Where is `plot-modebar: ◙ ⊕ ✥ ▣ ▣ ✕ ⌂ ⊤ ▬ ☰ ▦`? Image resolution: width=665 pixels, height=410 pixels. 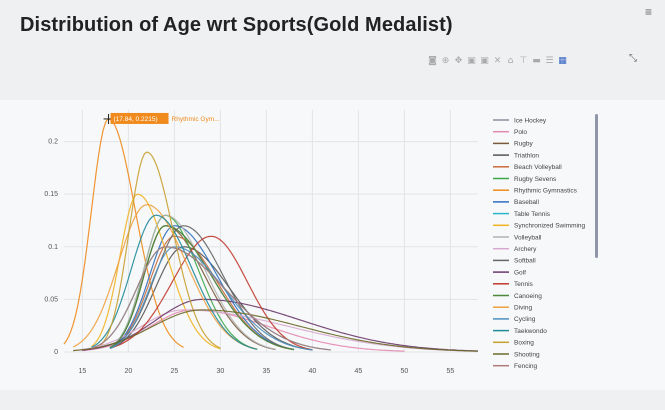
plot-modebar: ◙ ⊕ ✥ ▣ ▣ ✕ ⌂ ⊤ ▬ ☰ ▦ is located at coordinates (497, 61).